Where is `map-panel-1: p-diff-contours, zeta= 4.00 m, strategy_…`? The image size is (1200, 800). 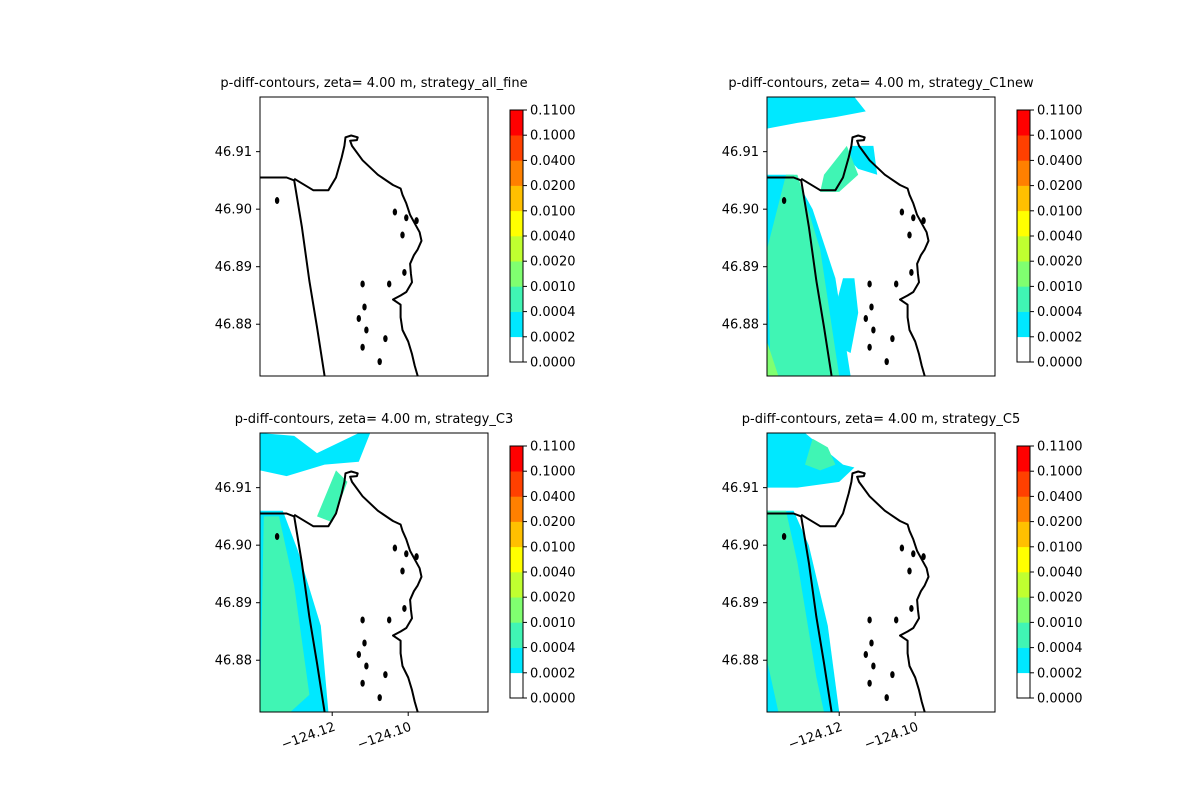
map-panel-1: p-diff-contours, zeta= 4.00 m, strategy_… is located at coordinates (395, 226).